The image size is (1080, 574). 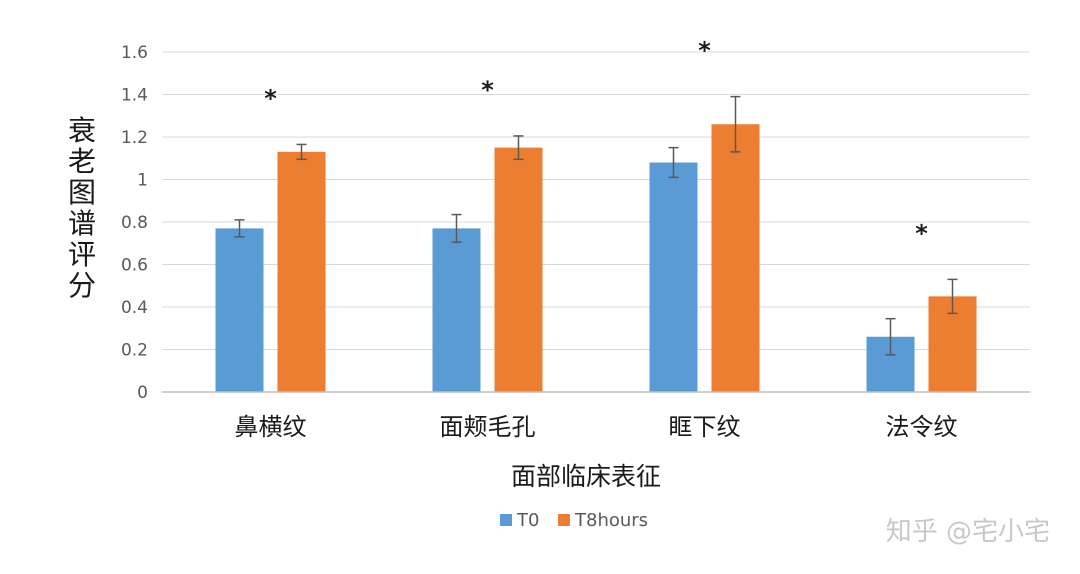 I want to click on y-tick-label: 1, so click(x=142, y=181).